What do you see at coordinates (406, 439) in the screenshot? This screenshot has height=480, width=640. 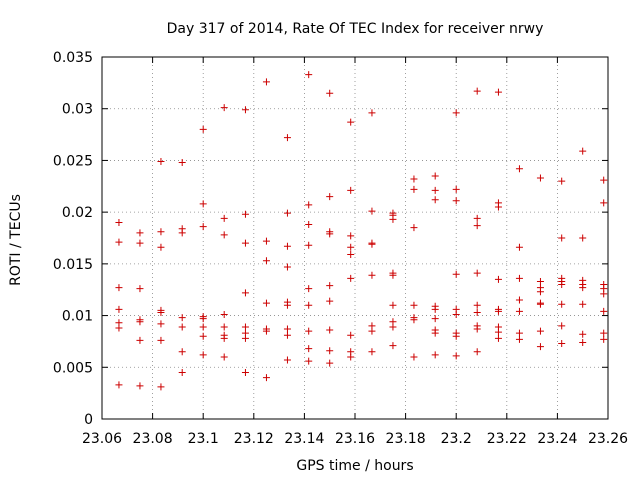 I see `x-tick-label: 23.18` at bounding box center [406, 439].